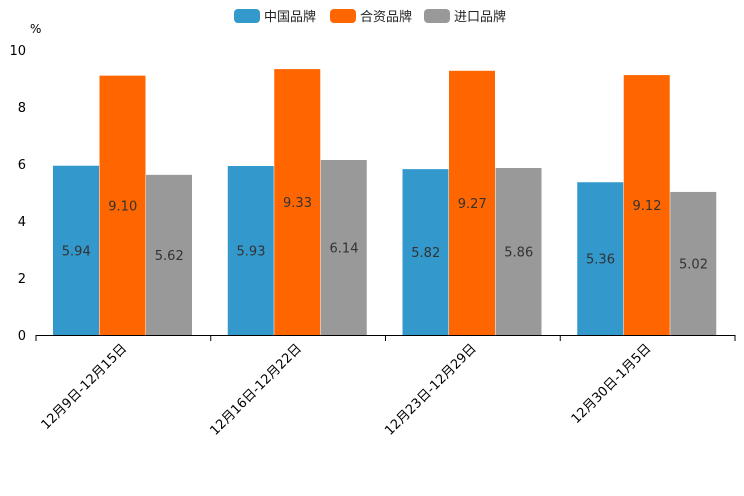  What do you see at coordinates (22, 108) in the screenshot?
I see `y-tick-label: 8` at bounding box center [22, 108].